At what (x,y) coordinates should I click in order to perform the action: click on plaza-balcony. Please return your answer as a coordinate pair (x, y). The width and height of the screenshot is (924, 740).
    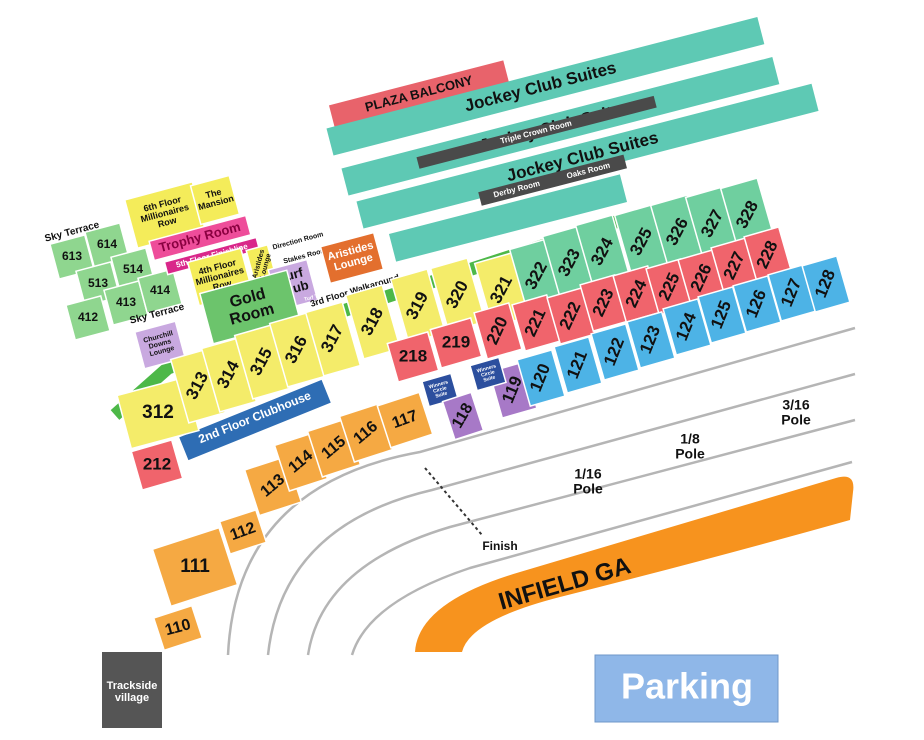
    Looking at the image, I should click on (419, 94).